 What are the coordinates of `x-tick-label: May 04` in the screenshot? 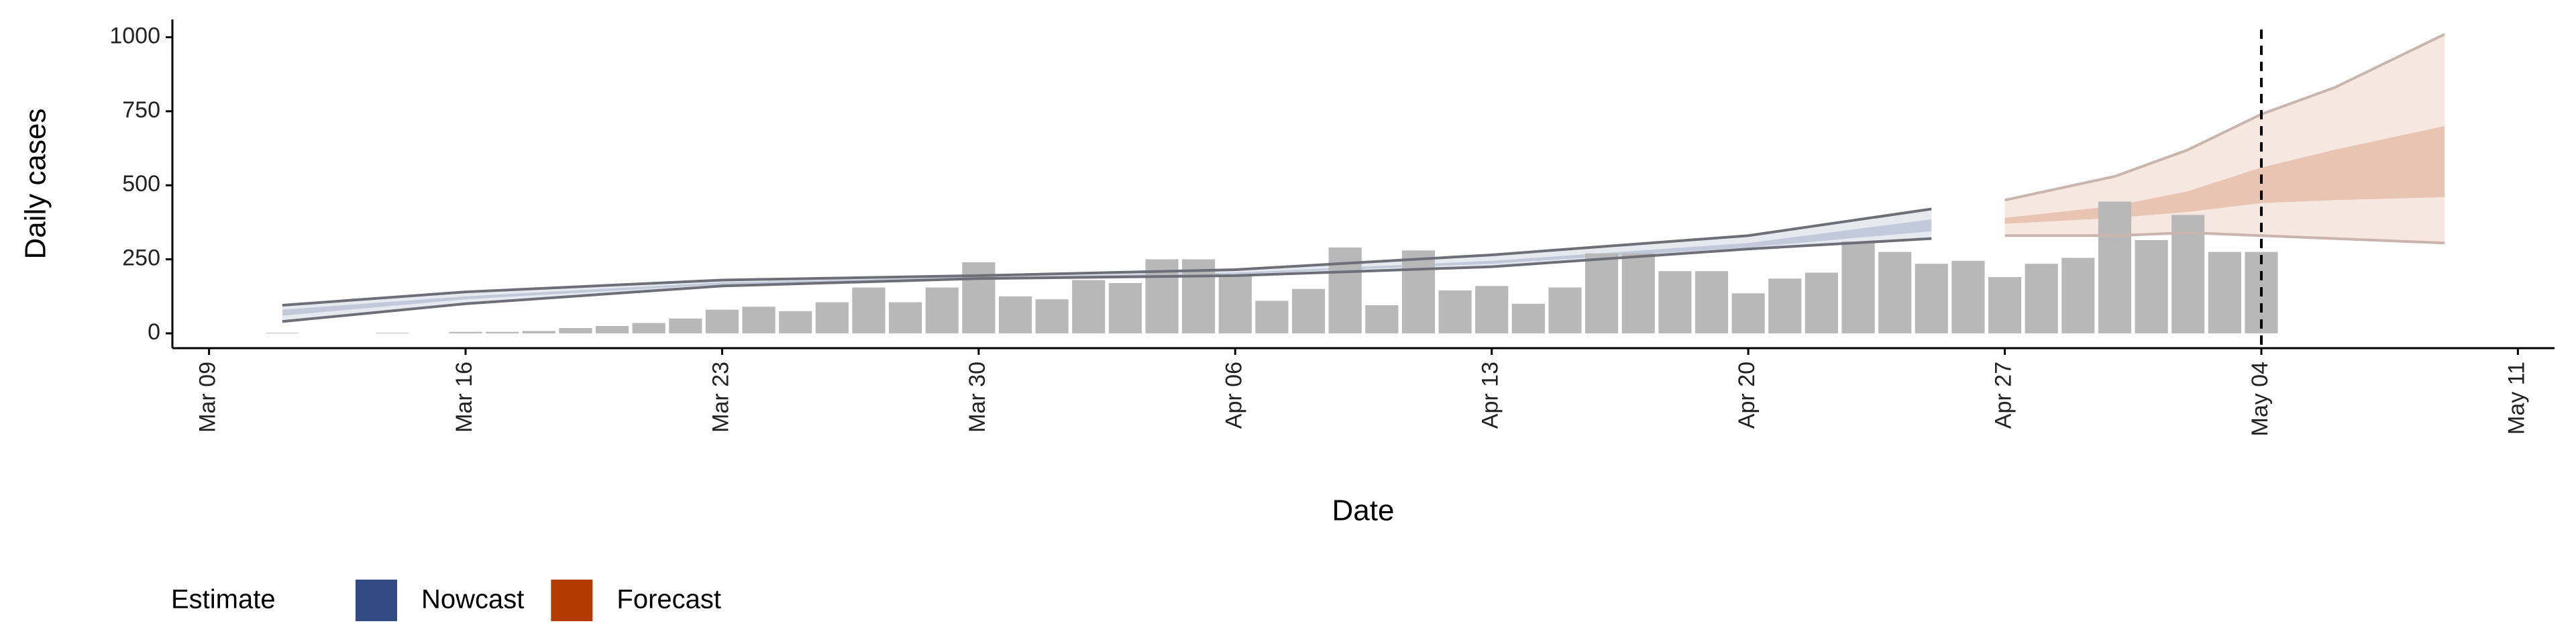 It's located at (2260, 399).